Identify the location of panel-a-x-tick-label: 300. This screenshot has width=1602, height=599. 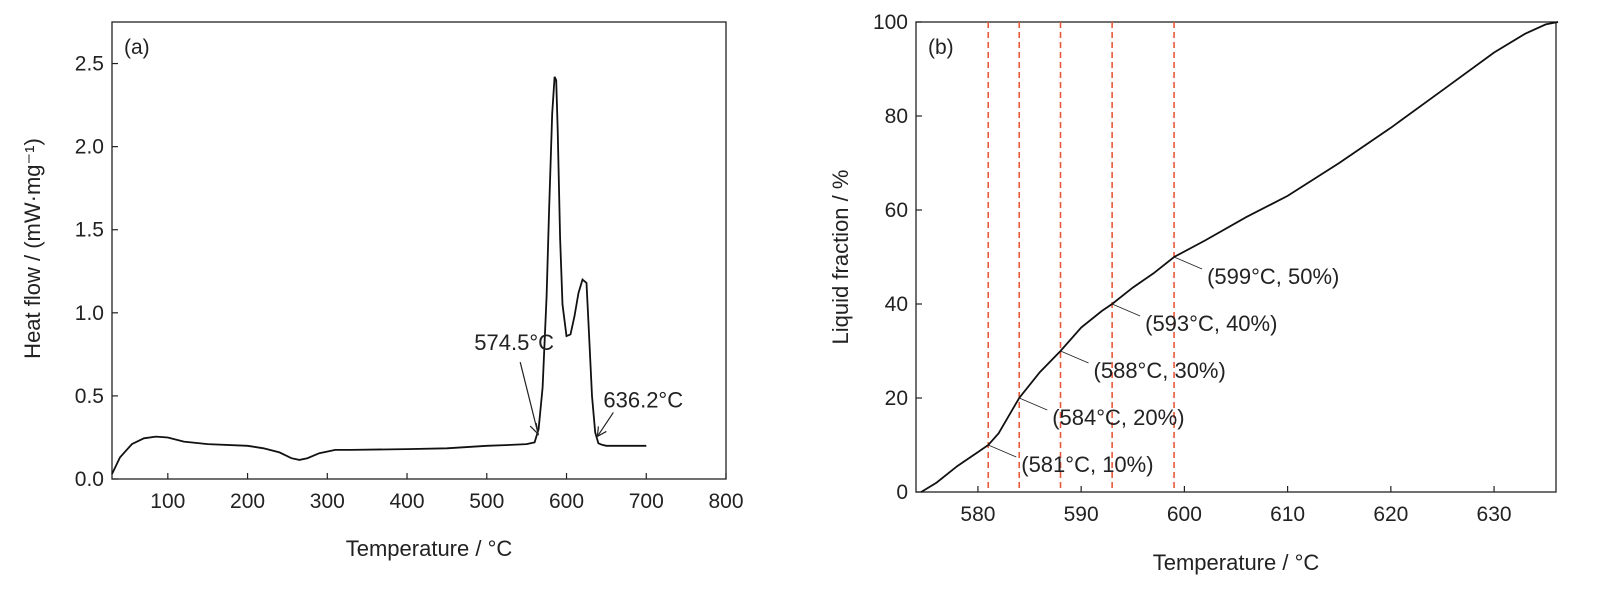
(327, 501).